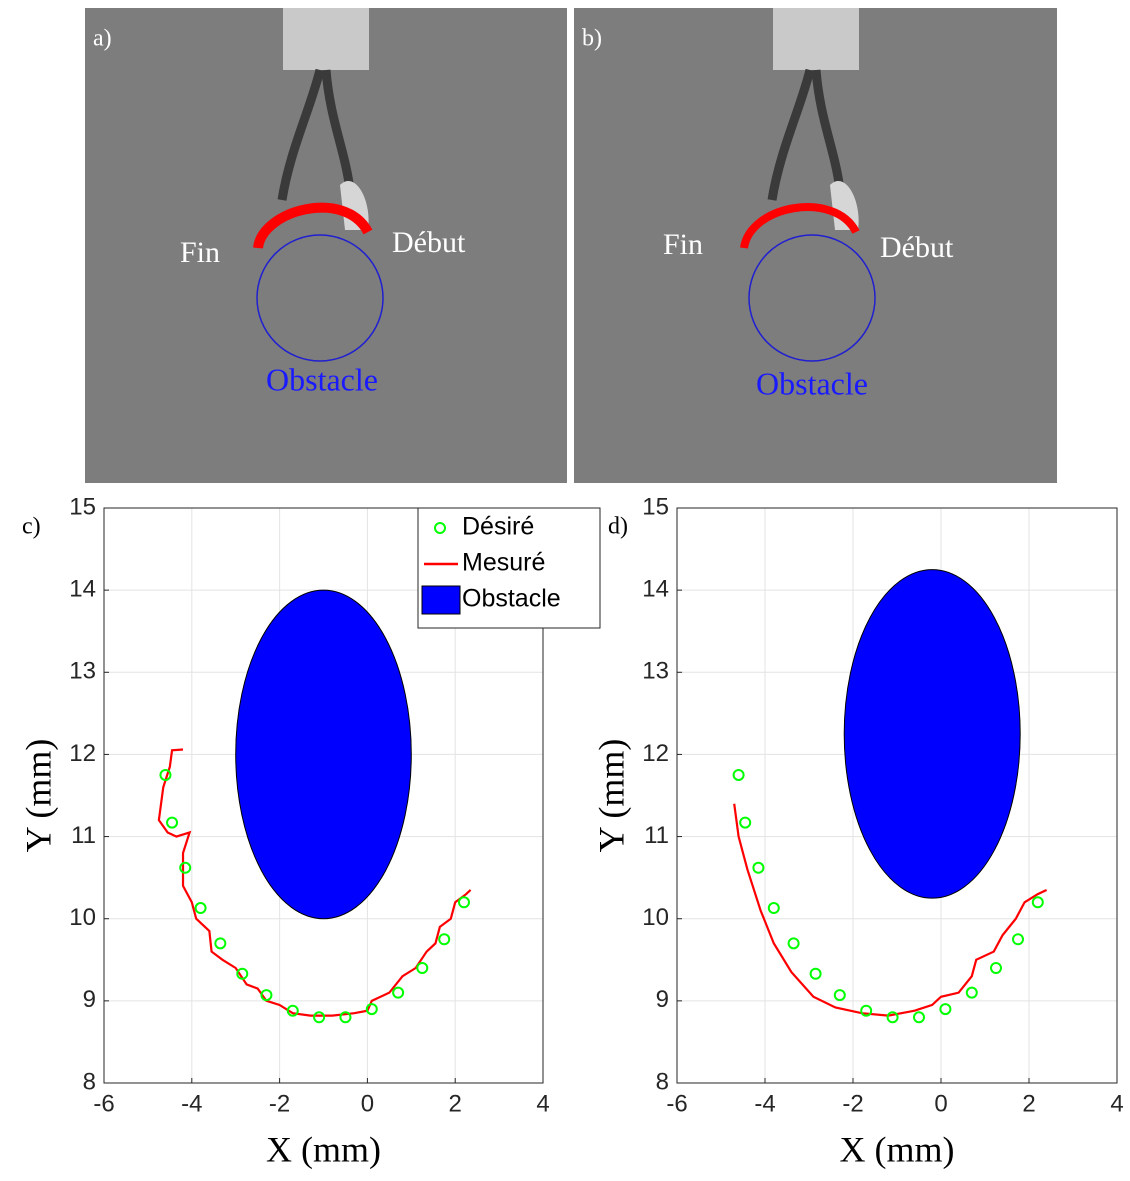  I want to click on panel-label: b), so click(592, 39).